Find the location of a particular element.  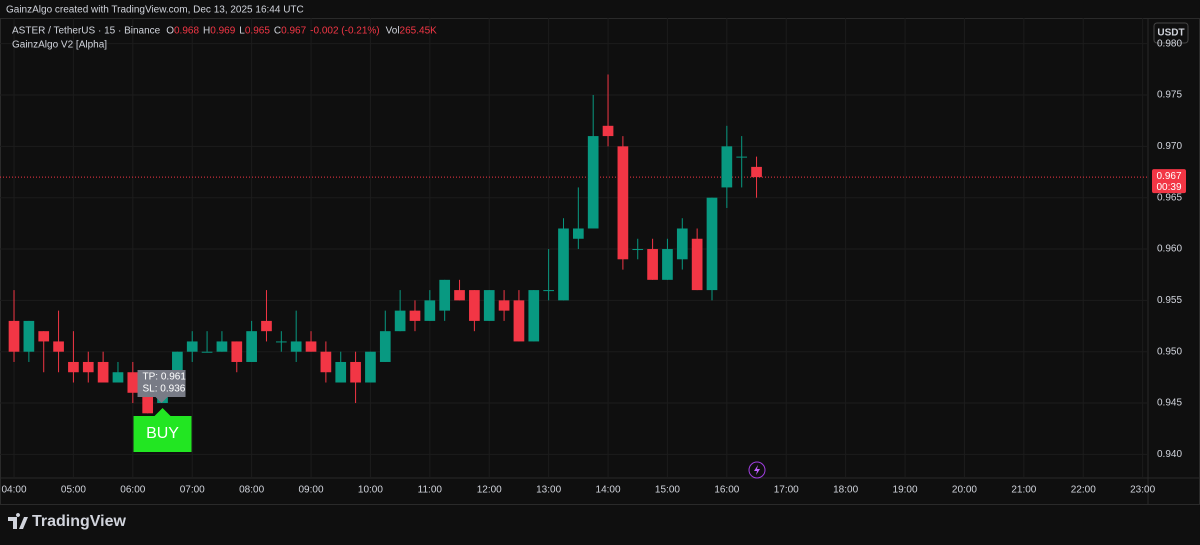

x-tick-label: 19:00 is located at coordinates (905, 490).